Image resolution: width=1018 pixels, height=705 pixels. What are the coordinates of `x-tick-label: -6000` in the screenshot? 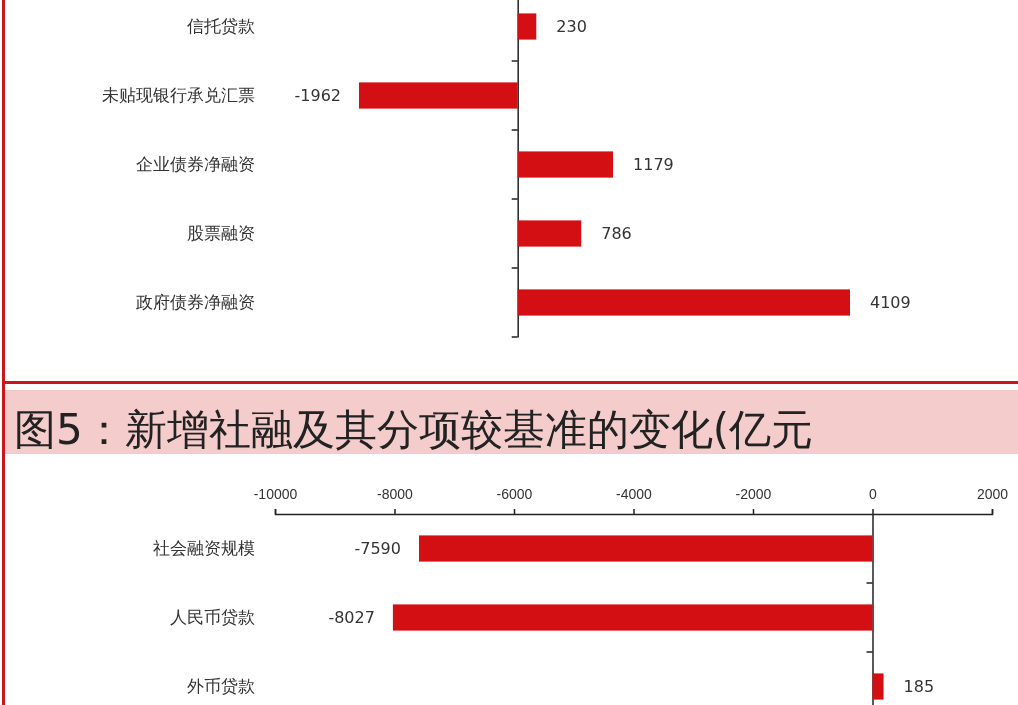 It's located at (514, 494).